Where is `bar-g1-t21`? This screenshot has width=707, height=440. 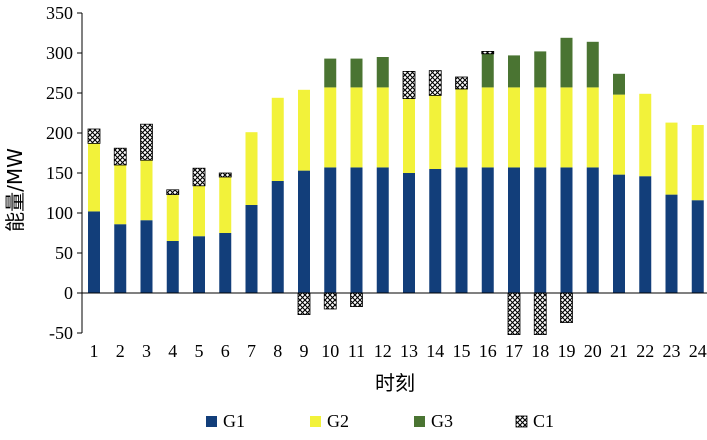 bar-g1-t21 is located at coordinates (619, 233).